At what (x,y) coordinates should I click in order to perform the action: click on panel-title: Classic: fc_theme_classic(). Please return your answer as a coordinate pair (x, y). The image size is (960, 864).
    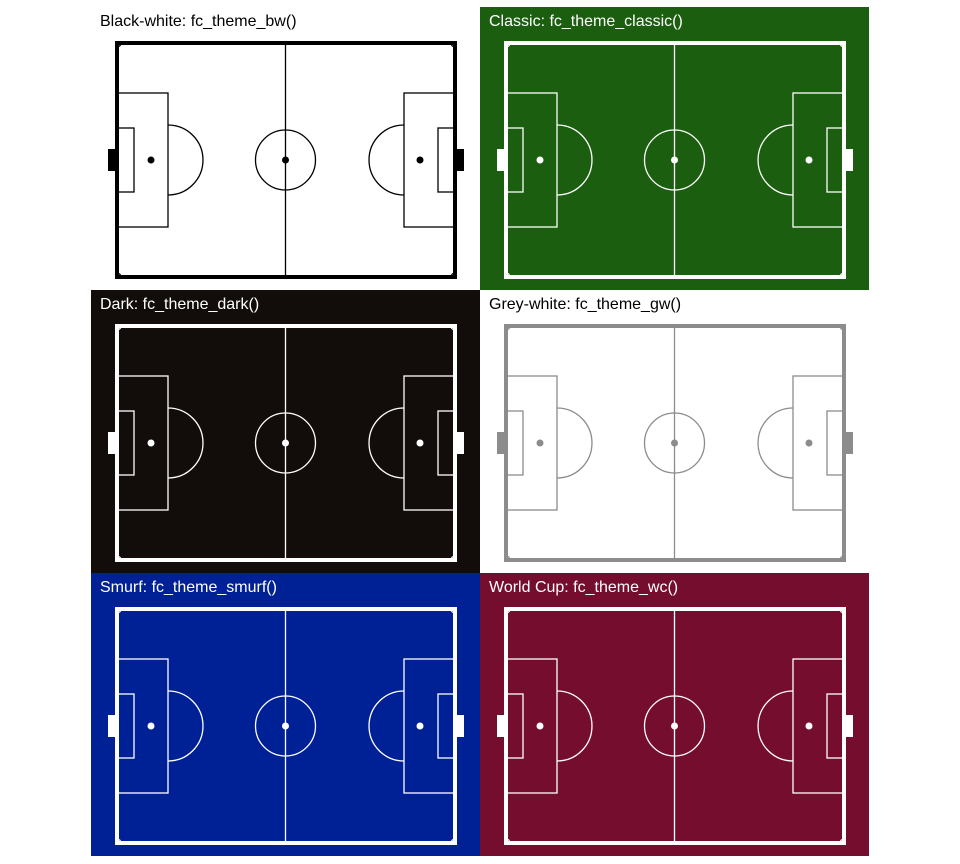
    Looking at the image, I should click on (586, 21).